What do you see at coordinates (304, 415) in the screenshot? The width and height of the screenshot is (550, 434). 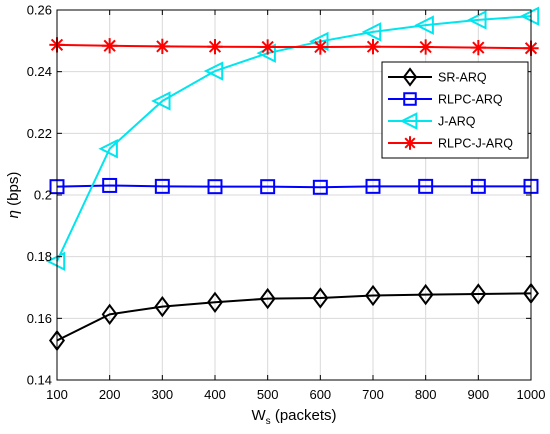 I see `x-axis-label-rest: (packets)` at bounding box center [304, 415].